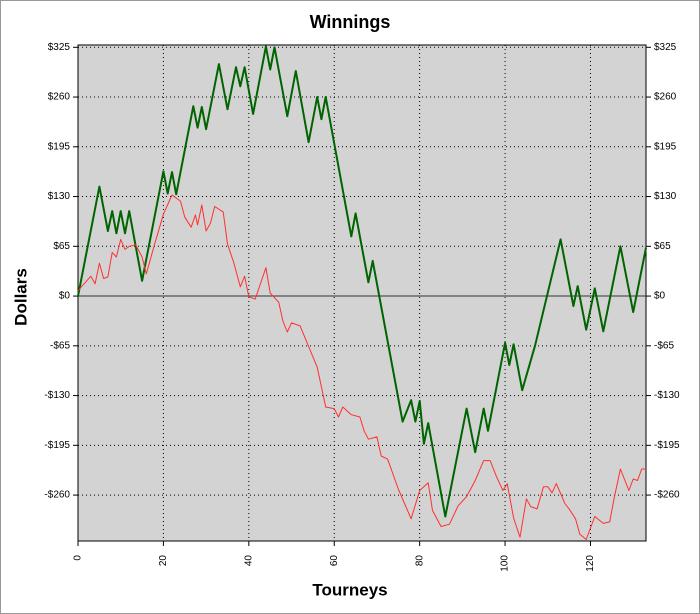  Describe the element at coordinates (662, 246) in the screenshot. I see `y2-tick-label: $65` at that location.